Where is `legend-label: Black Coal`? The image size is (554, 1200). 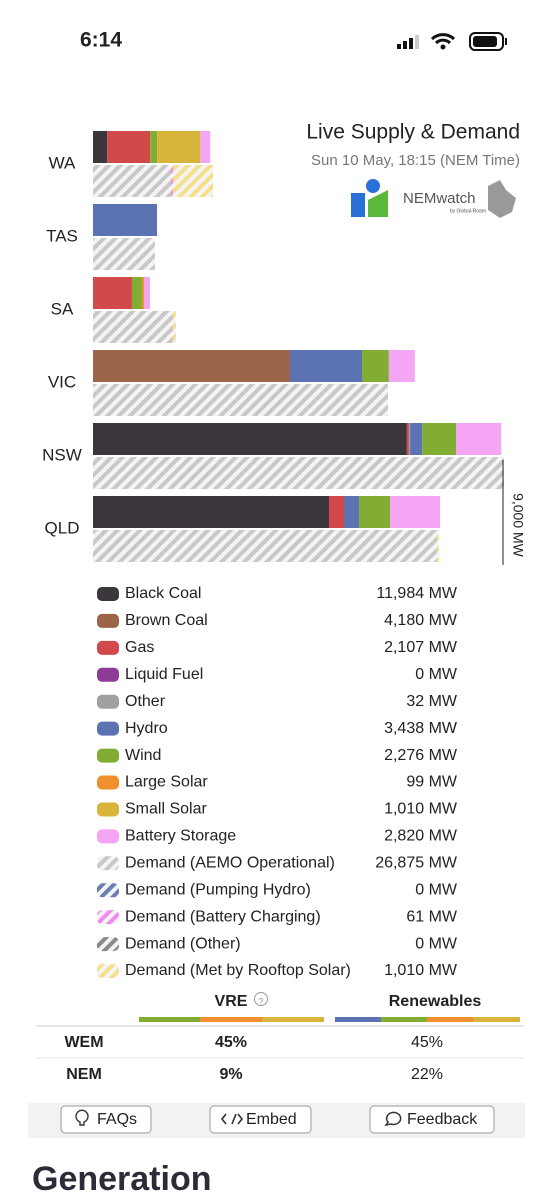
legend-label: Black Coal is located at coordinates (163, 593).